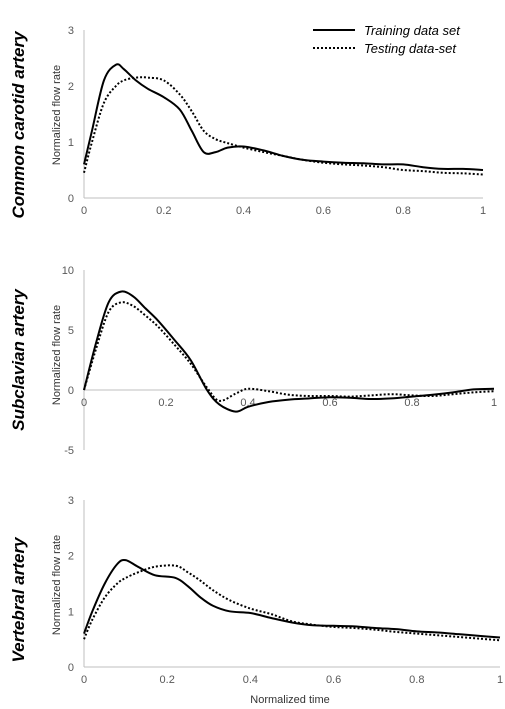 This screenshot has width=505, height=709. I want to click on xlabel-panel-3: Normalized time, so click(289, 700).